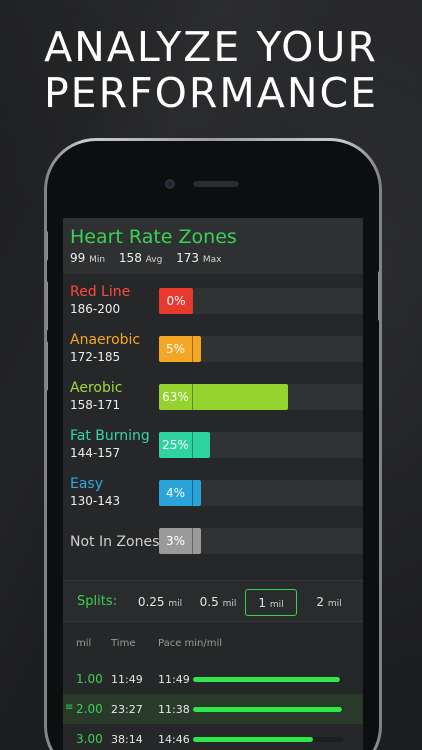 This screenshot has height=750, width=422. I want to click on heart-rate-stats: 99 Min 158 Avg 173 Max, so click(213, 258).